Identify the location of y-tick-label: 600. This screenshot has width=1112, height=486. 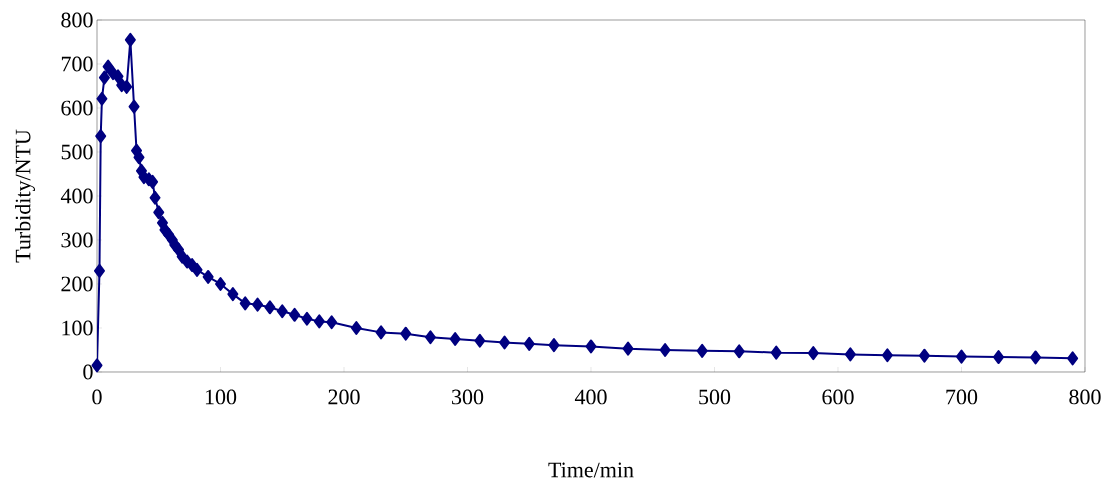
(77, 108).